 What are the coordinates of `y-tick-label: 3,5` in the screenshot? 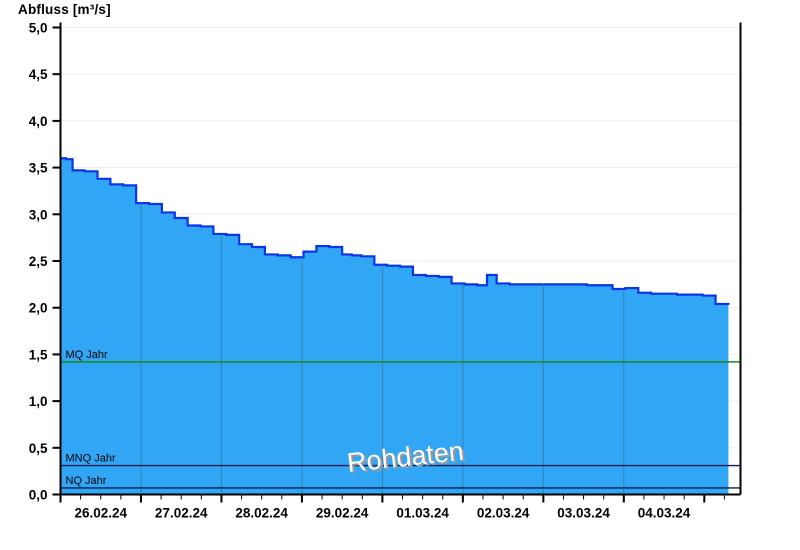 It's located at (38, 168).